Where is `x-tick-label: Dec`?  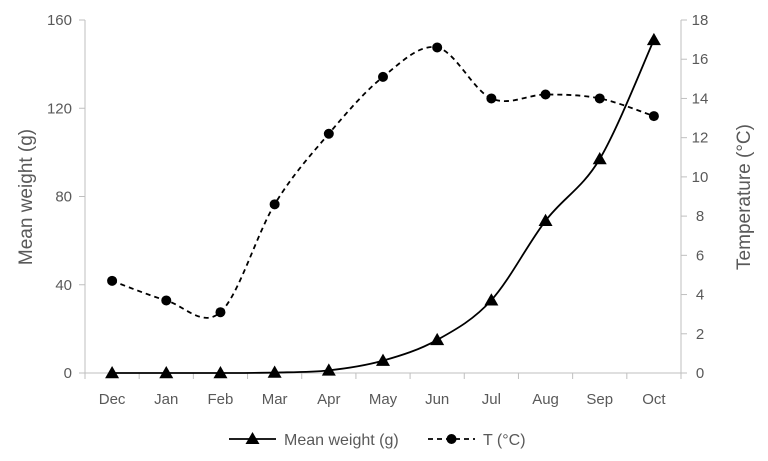
x-tick-label: Dec is located at coordinates (112, 399).